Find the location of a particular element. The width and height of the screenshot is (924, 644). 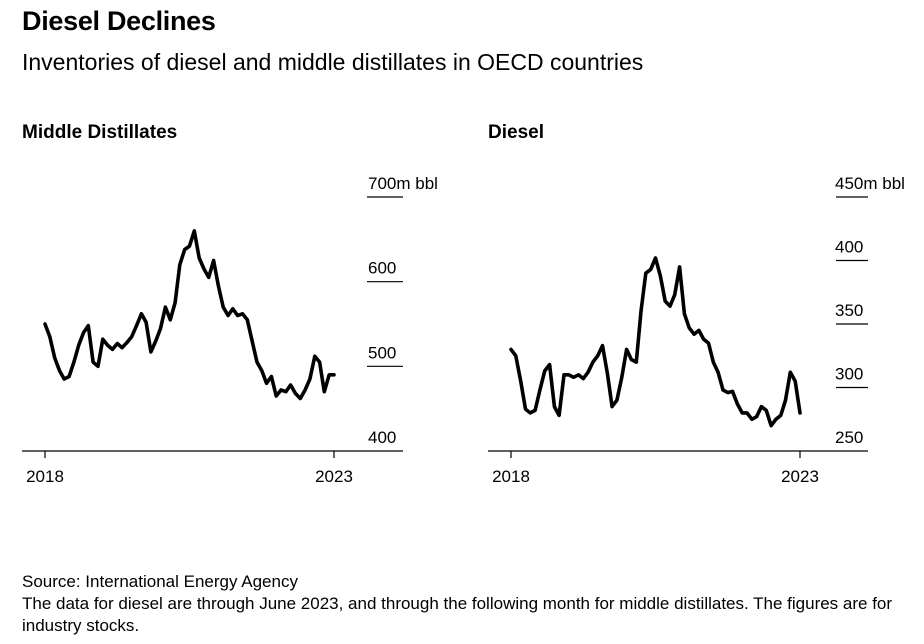

y-tick-label: 500 is located at coordinates (382, 352).